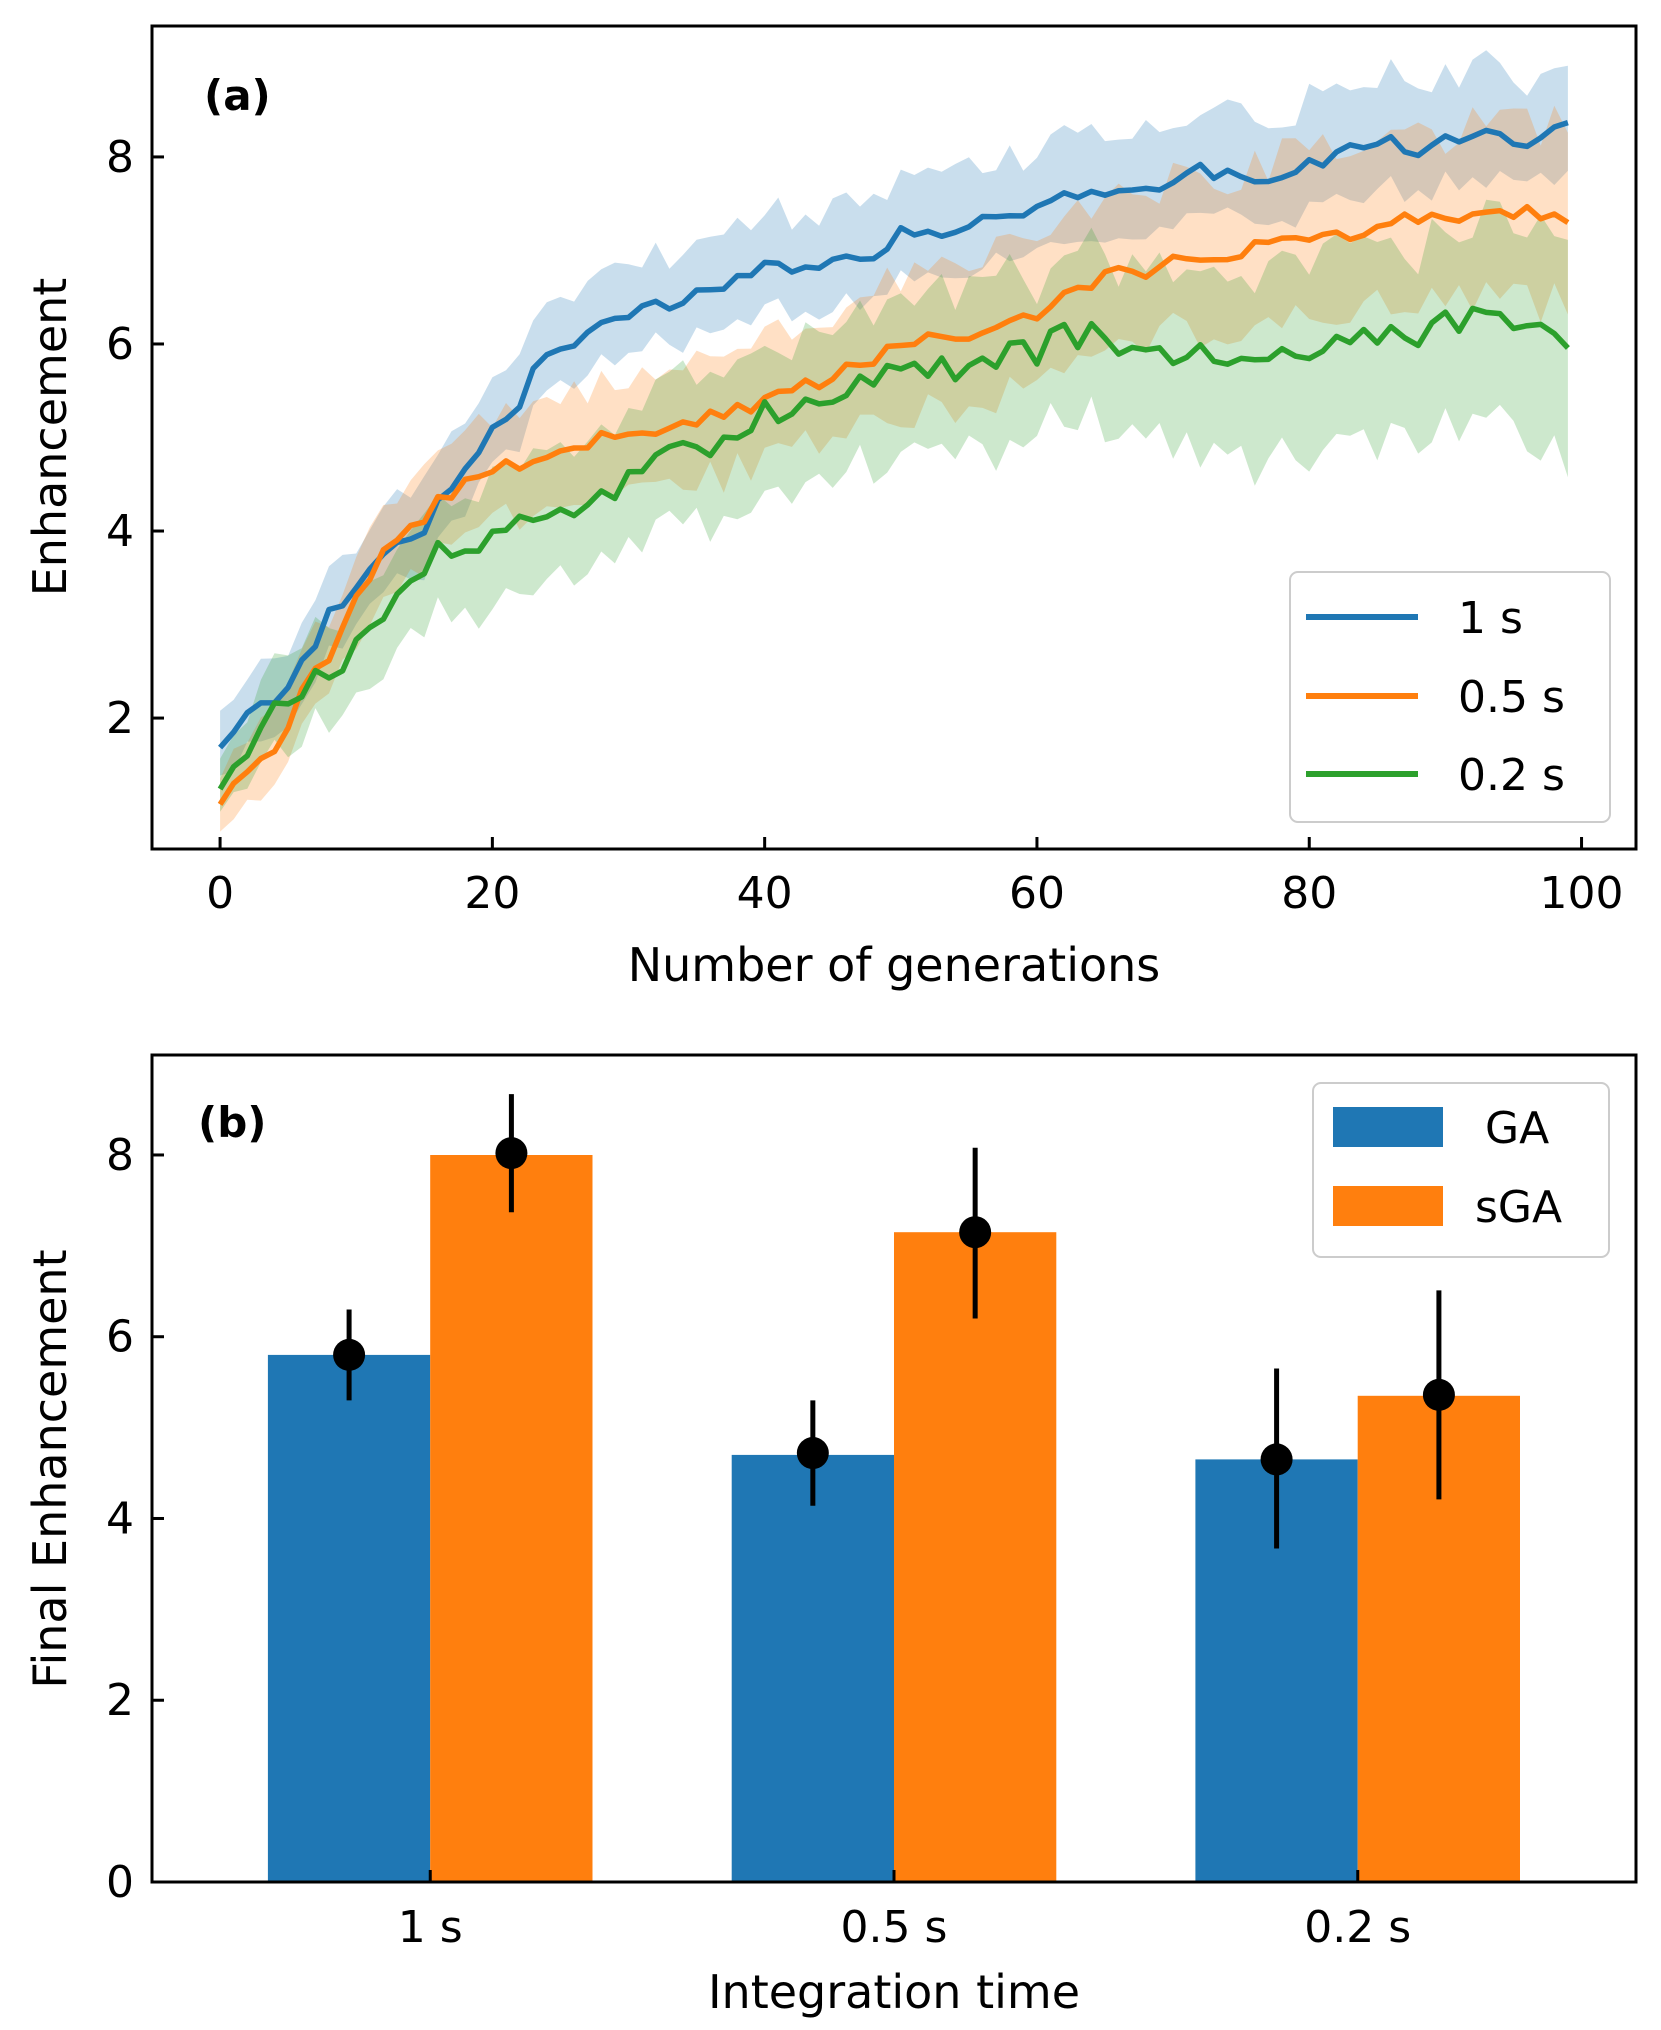  I want to click on legend-swatch-ga, so click(1388, 1127).